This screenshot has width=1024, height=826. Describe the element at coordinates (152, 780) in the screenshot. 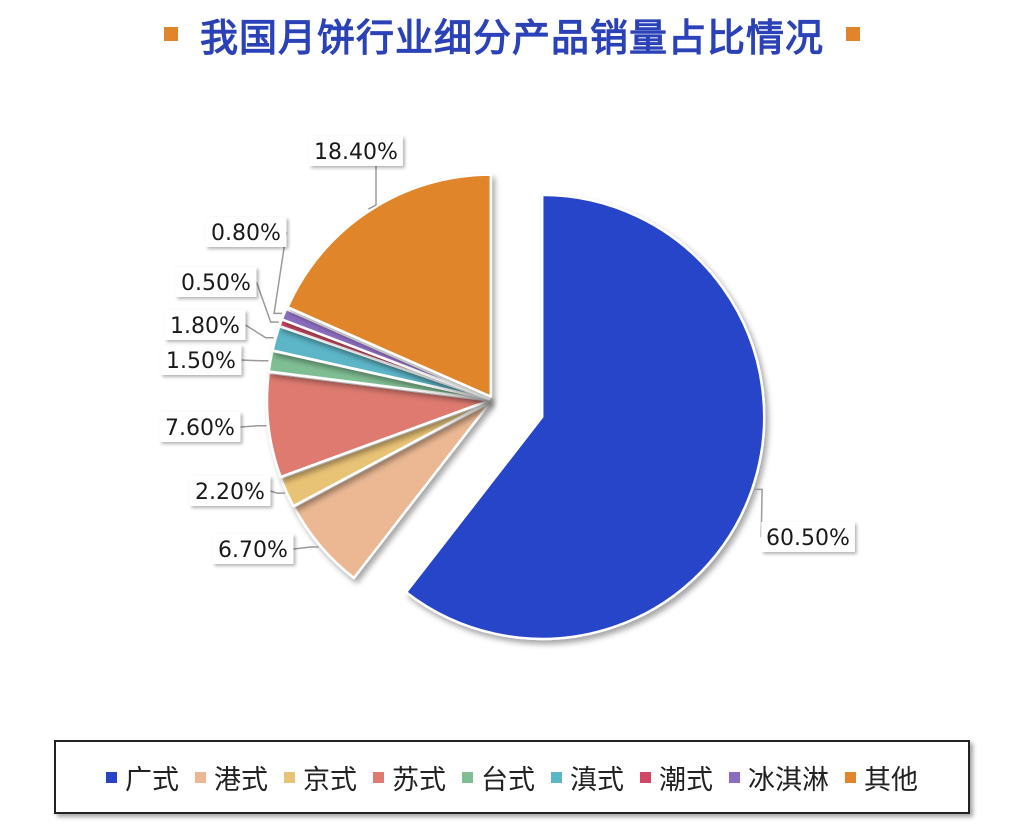

I see `legend-label: 广式` at that location.